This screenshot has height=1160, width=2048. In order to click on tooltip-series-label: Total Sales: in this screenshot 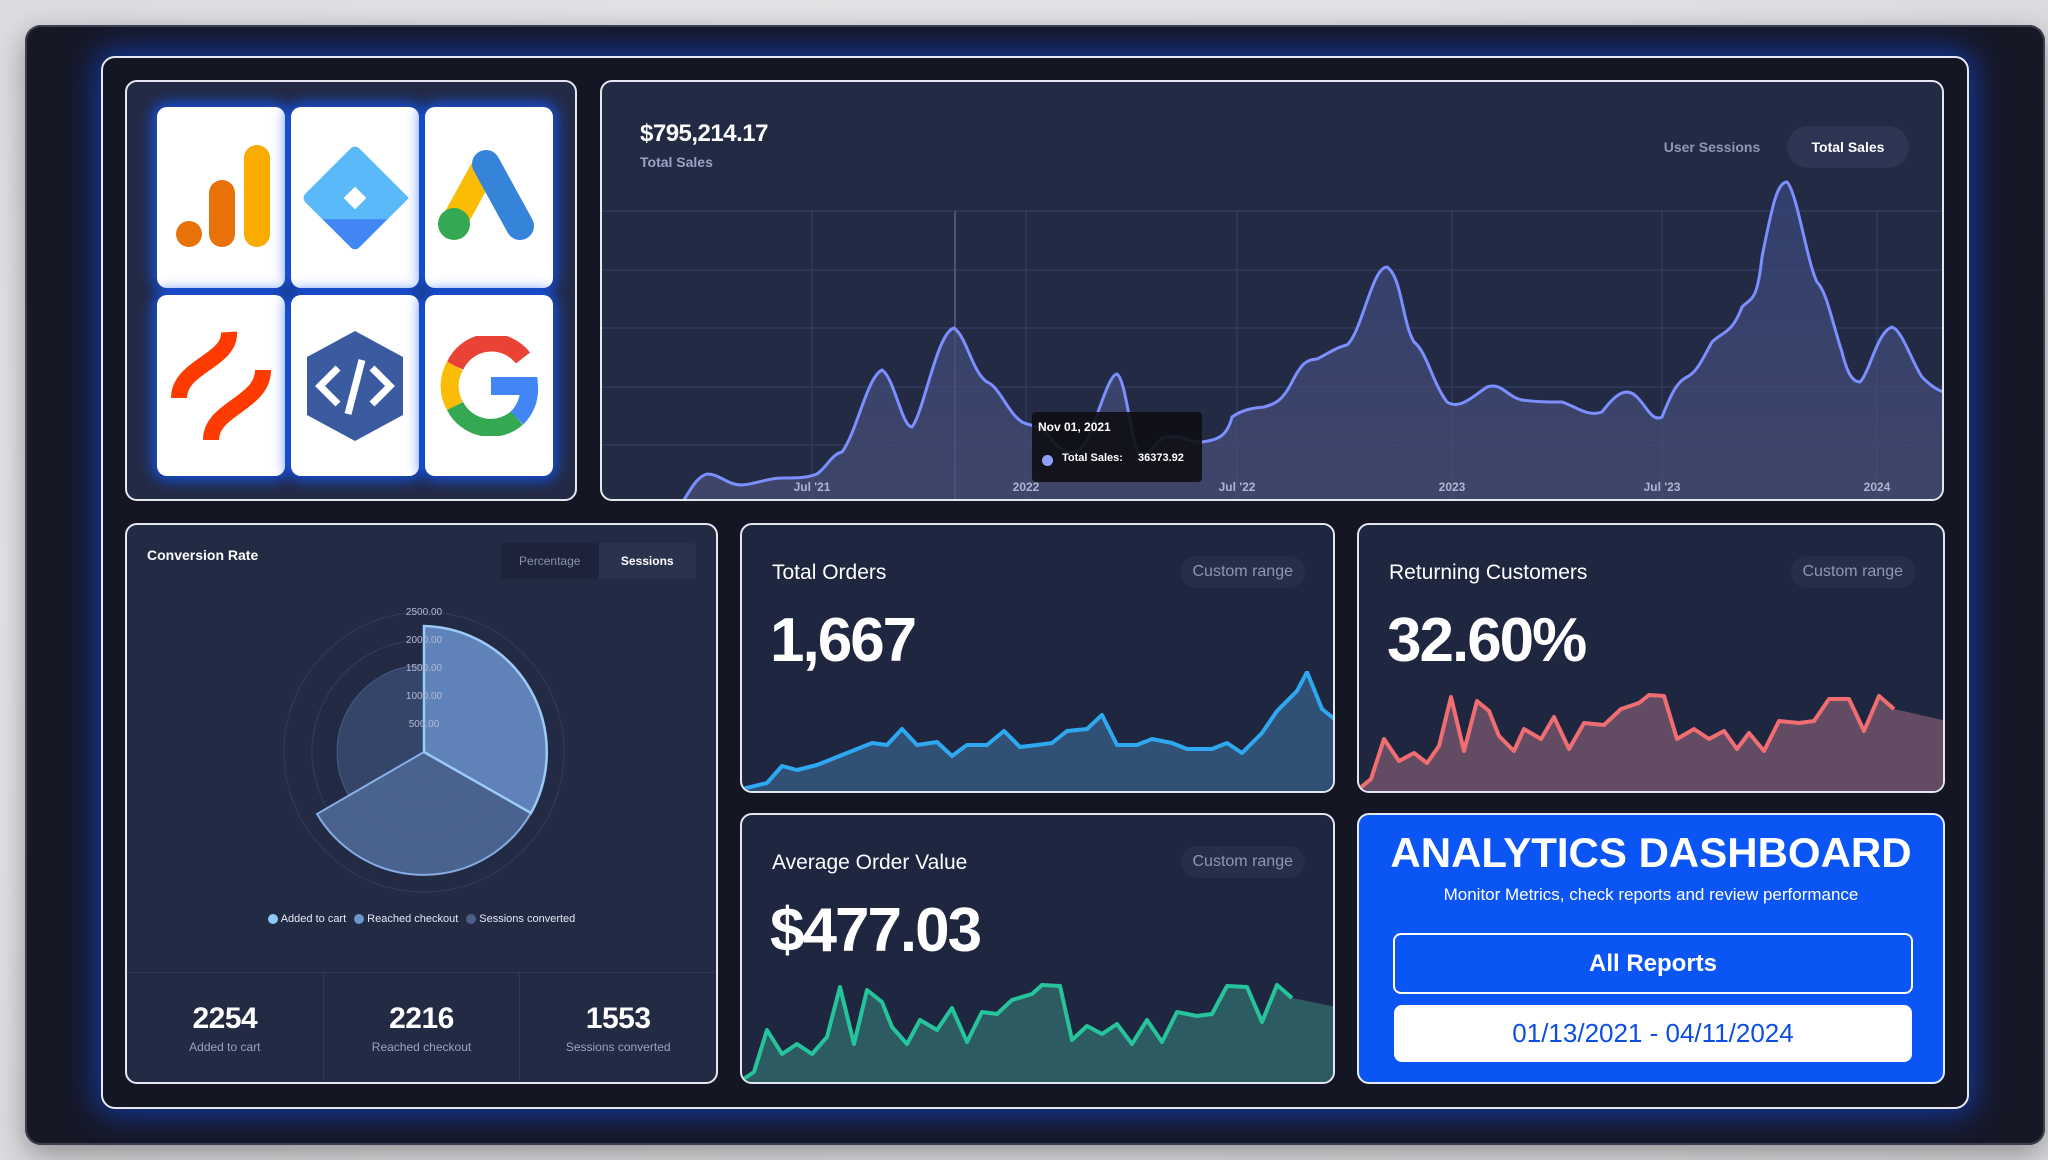, I will do `click(1092, 458)`.